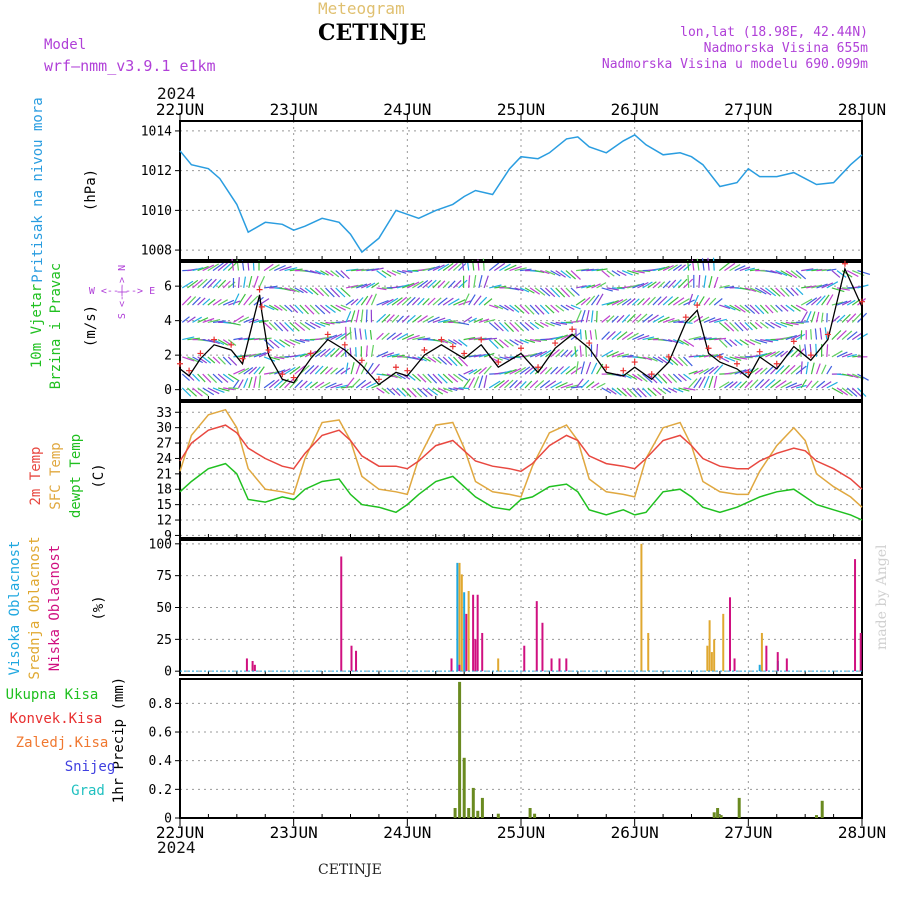 The width and height of the screenshot is (900, 900). Describe the element at coordinates (160, 790) in the screenshot. I see `y-tick-label: 0.2` at that location.